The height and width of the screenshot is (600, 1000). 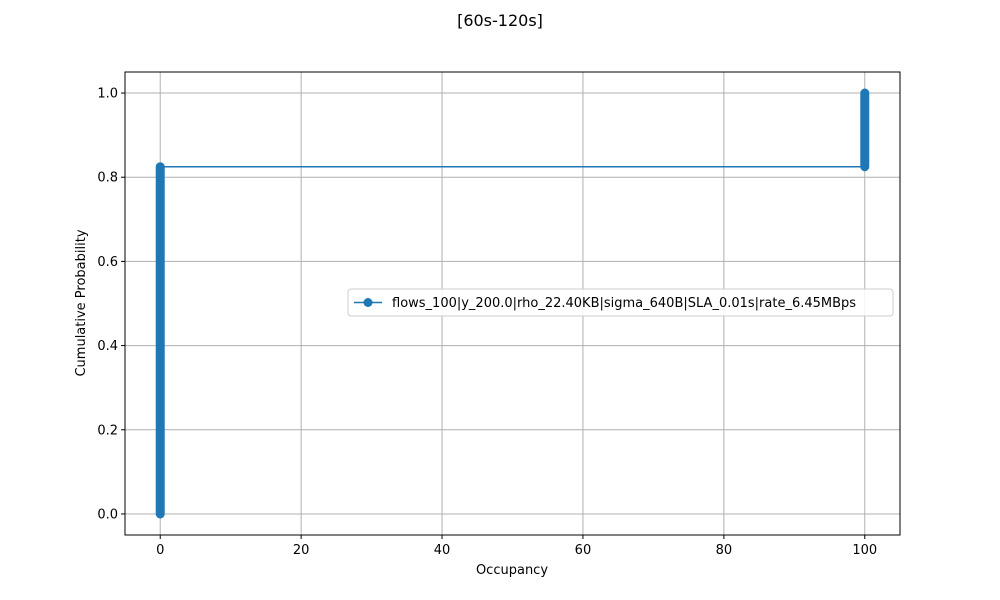 I want to click on x-tick-label: 80, so click(x=724, y=550).